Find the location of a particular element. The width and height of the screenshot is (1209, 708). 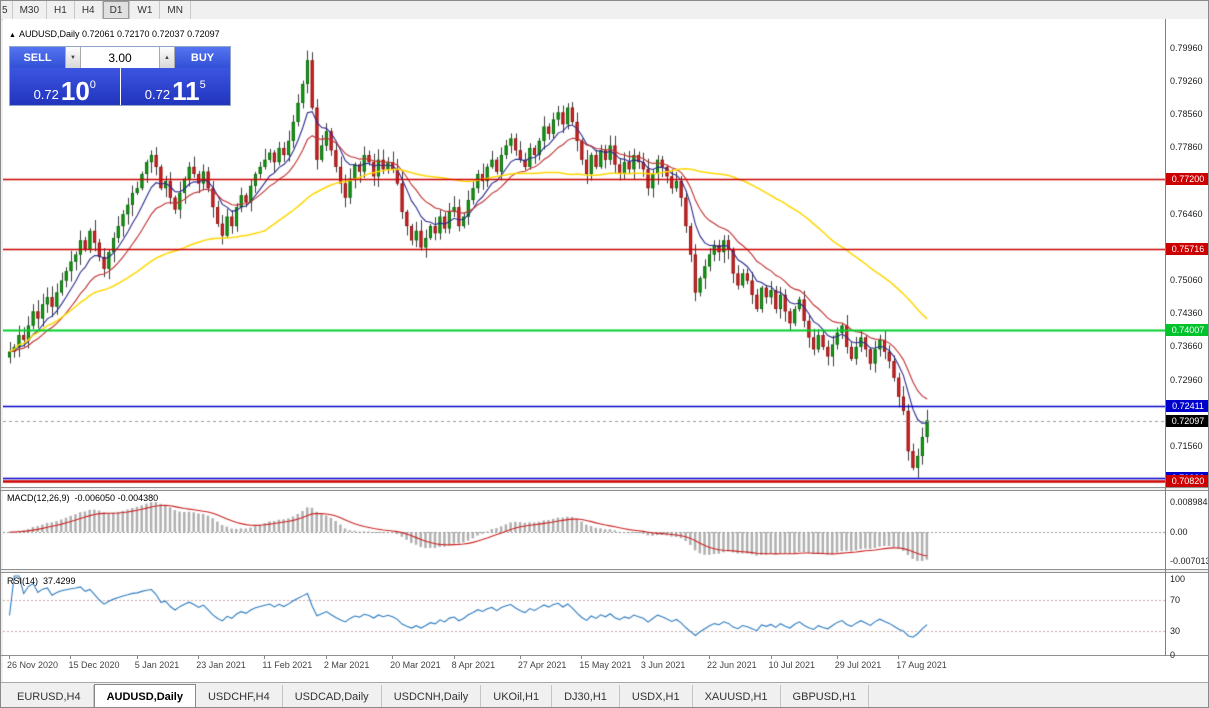

date-axis-label: 15 May 2021 is located at coordinates (605, 665).